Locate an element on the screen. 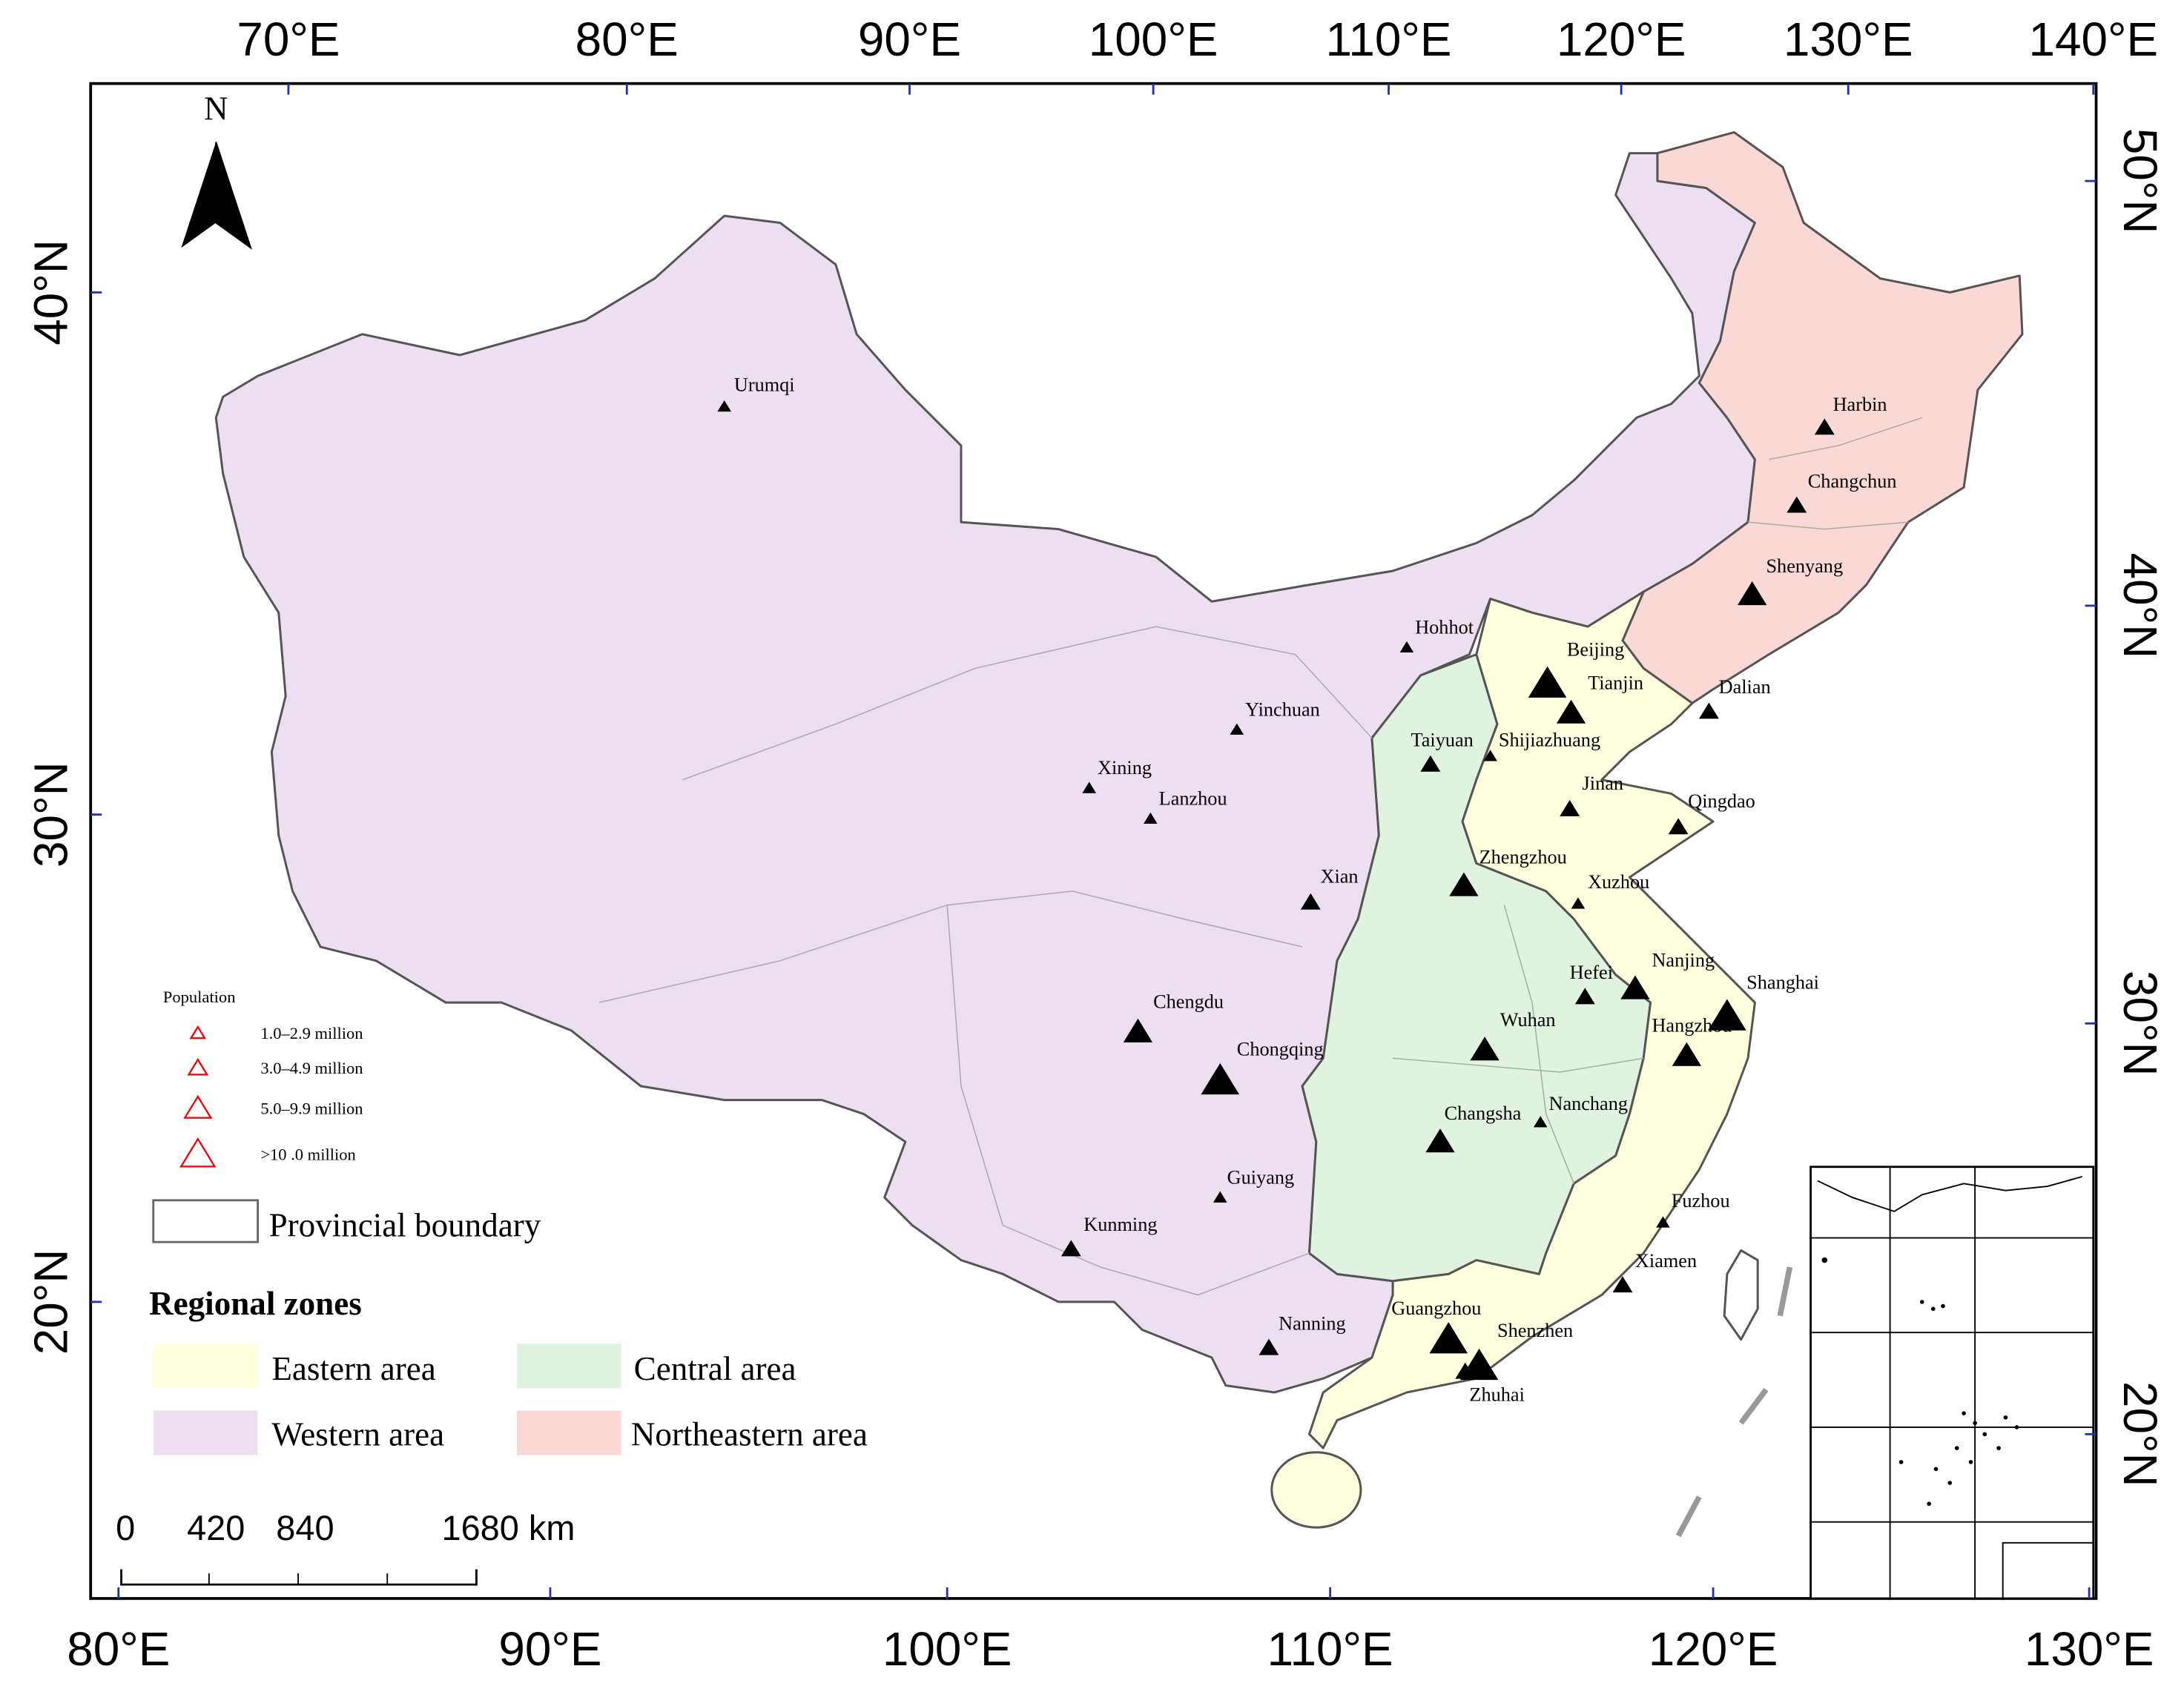 The width and height of the screenshot is (2184, 1689). eastern-area-region is located at coordinates (1531, 1020).